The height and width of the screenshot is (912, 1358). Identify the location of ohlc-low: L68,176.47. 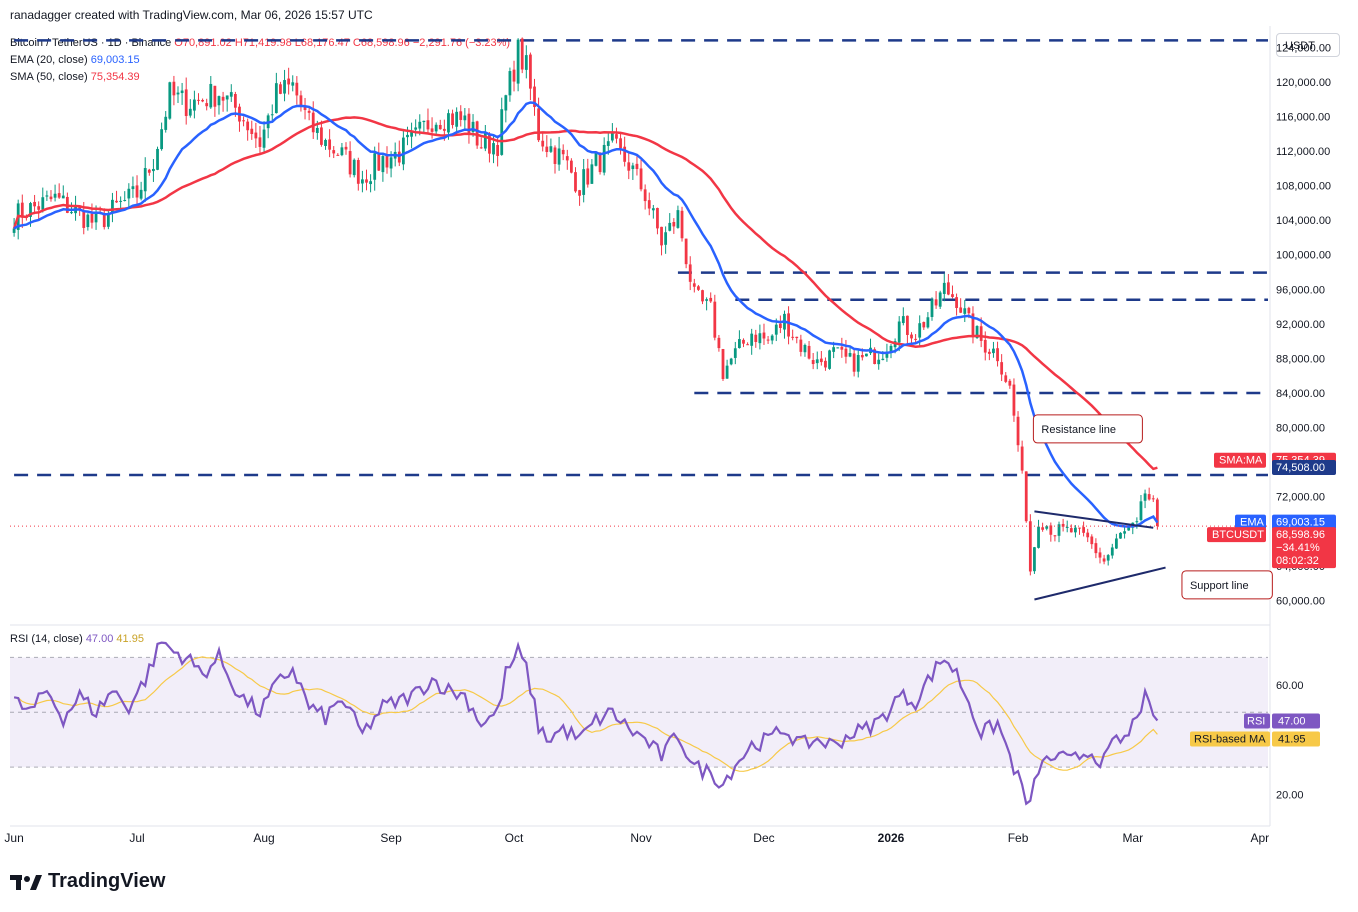
(322, 43).